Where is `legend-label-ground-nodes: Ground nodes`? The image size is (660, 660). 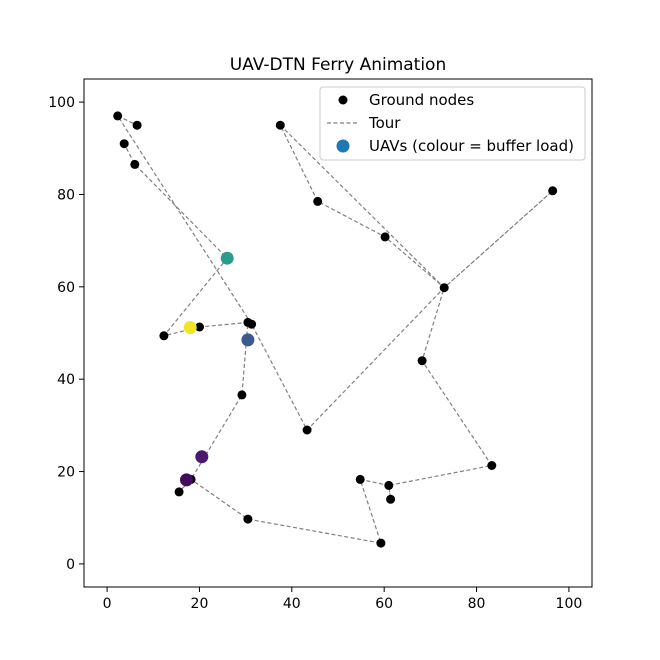 legend-label-ground-nodes: Ground nodes is located at coordinates (421, 100).